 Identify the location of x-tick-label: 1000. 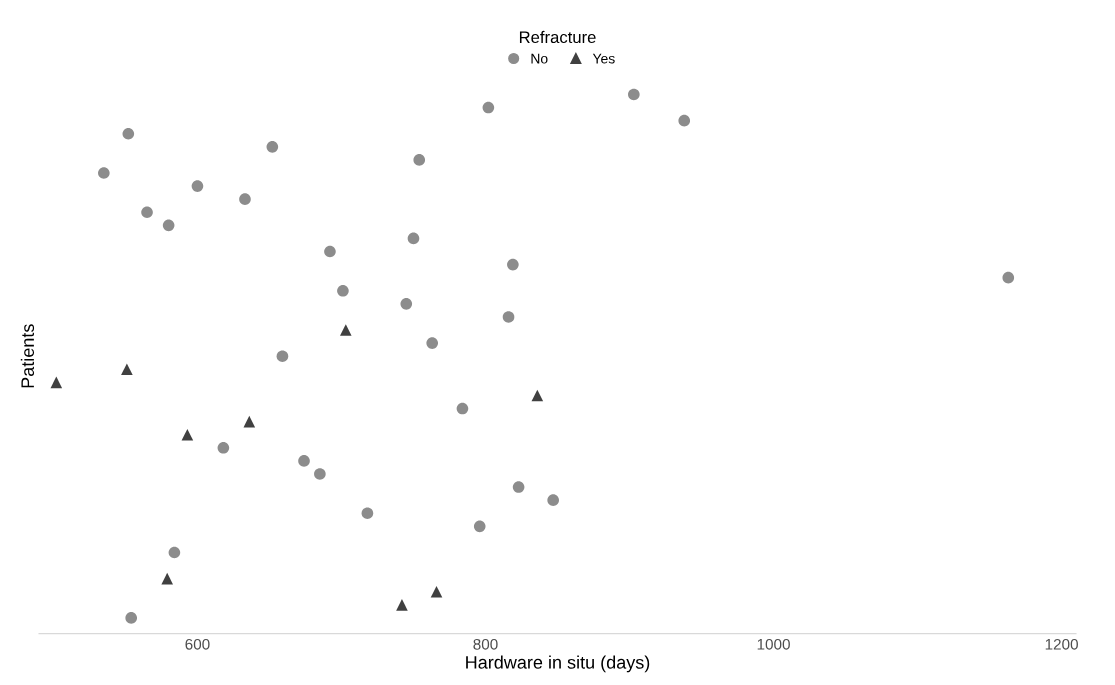
(773, 644).